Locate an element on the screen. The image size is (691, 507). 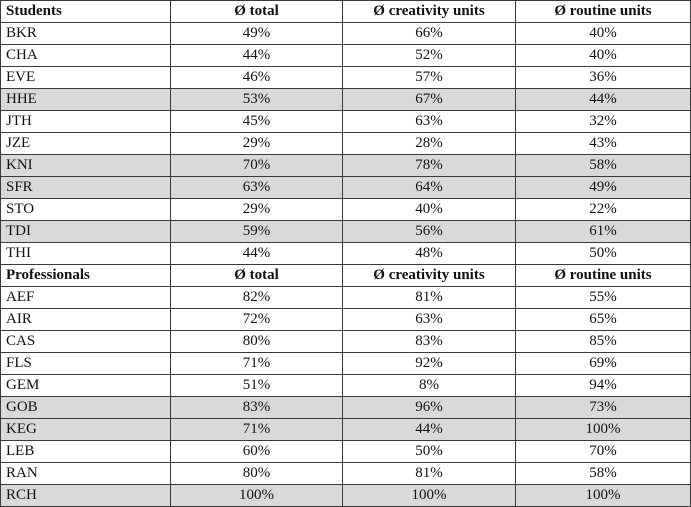
participant-id-cell: LEB is located at coordinates (85, 451).